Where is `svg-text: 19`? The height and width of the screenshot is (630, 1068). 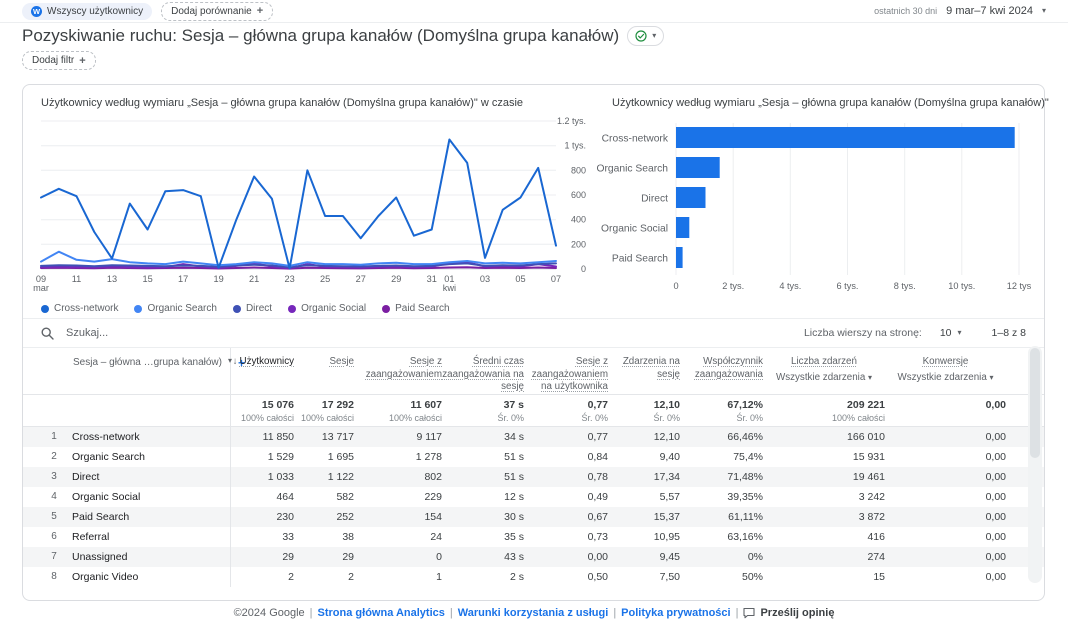 svg-text: 19 is located at coordinates (218, 279).